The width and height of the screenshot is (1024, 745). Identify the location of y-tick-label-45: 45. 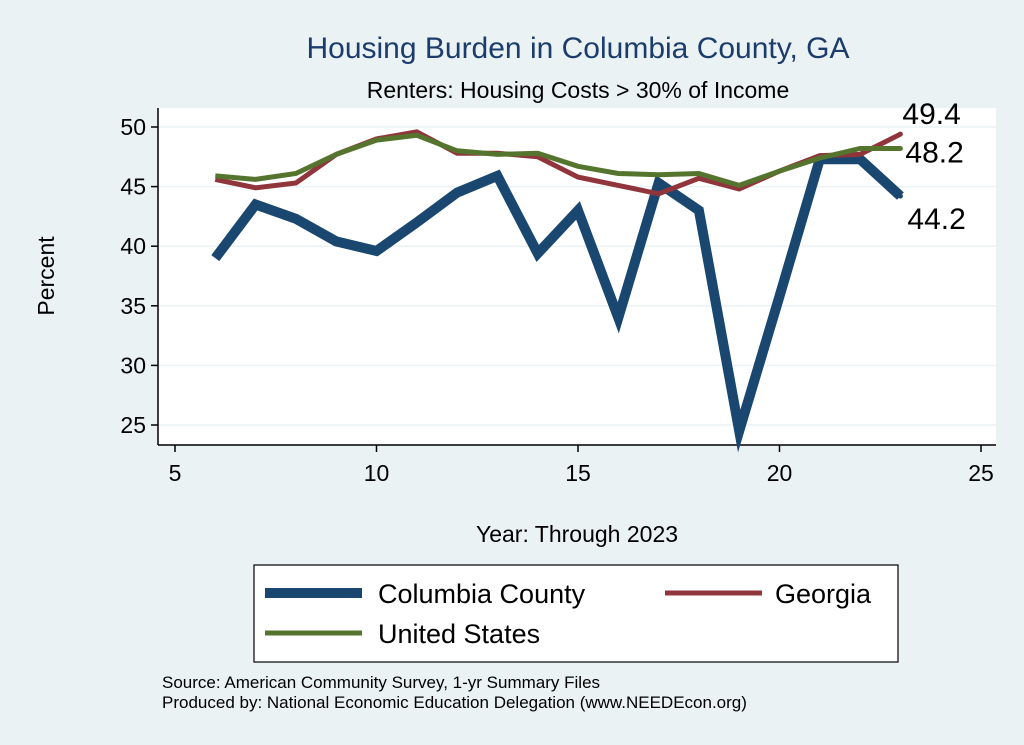
(133, 187).